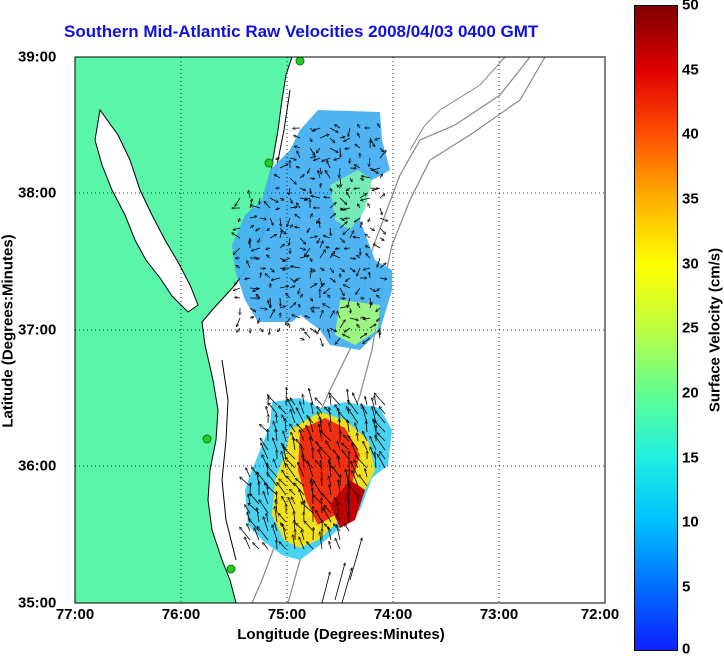 The height and width of the screenshot is (659, 724). What do you see at coordinates (499, 614) in the screenshot?
I see `x-tick-label: 73:00` at bounding box center [499, 614].